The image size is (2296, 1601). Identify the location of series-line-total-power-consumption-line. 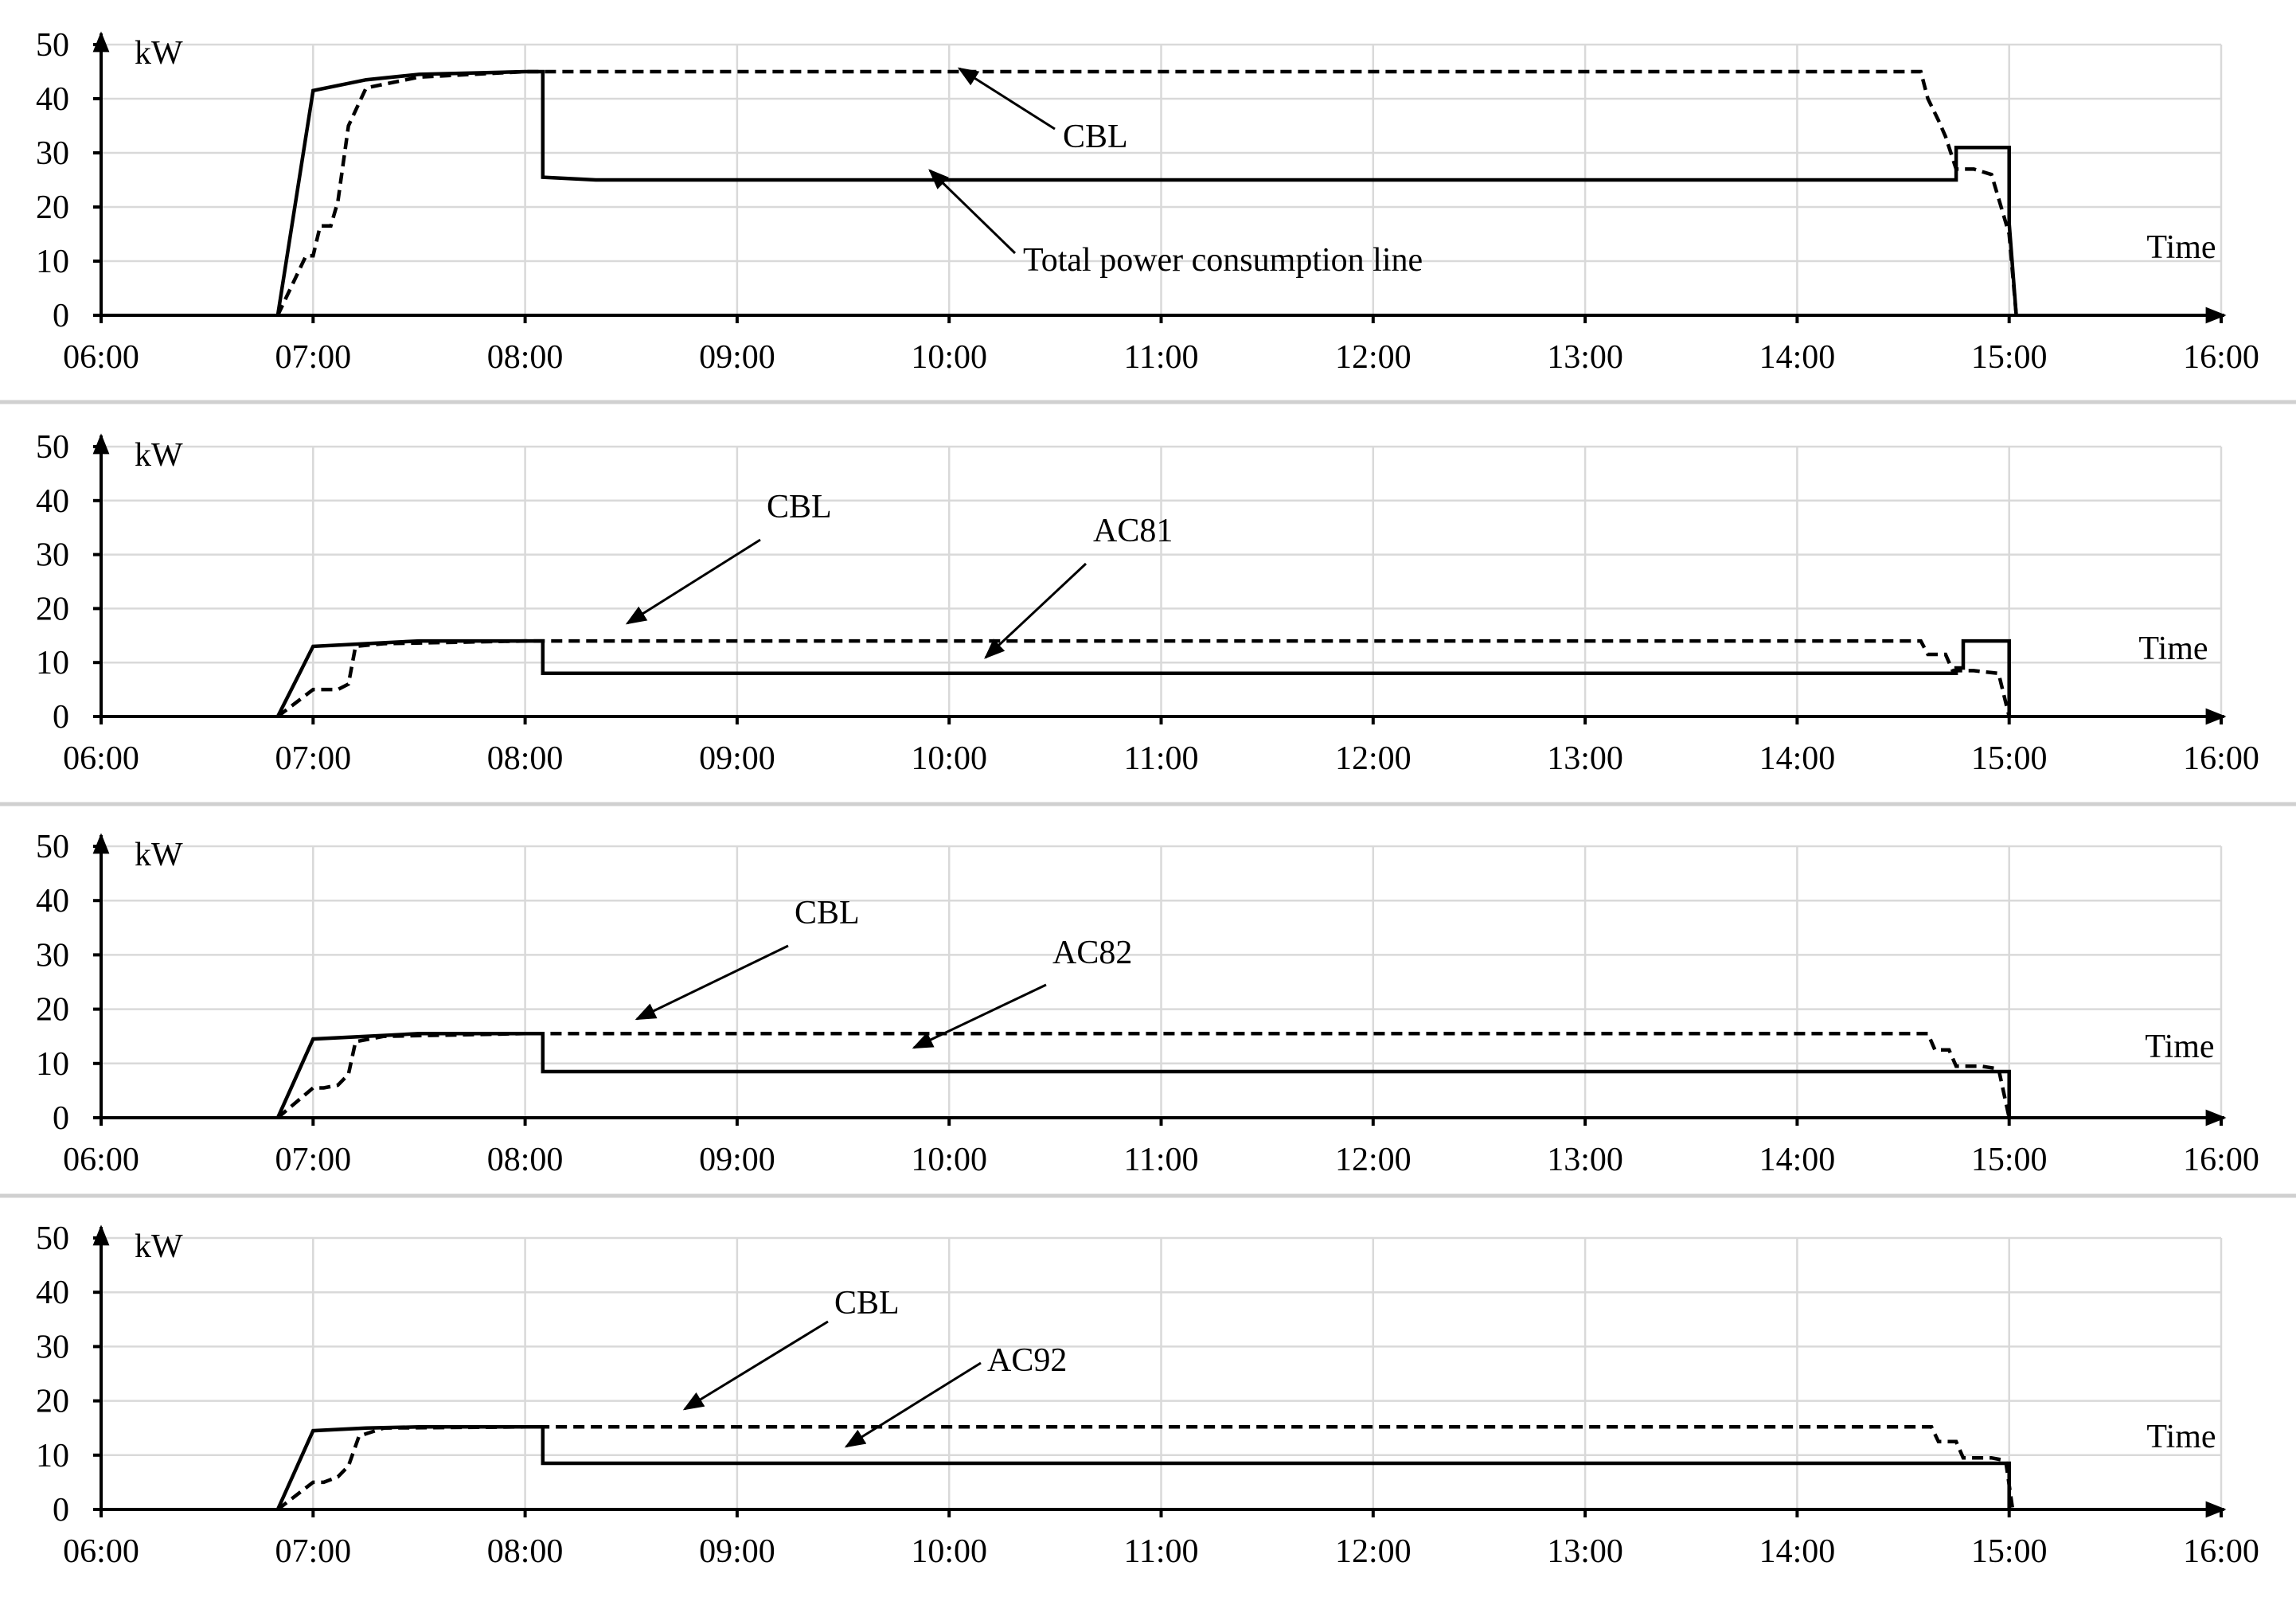
(1146, 192).